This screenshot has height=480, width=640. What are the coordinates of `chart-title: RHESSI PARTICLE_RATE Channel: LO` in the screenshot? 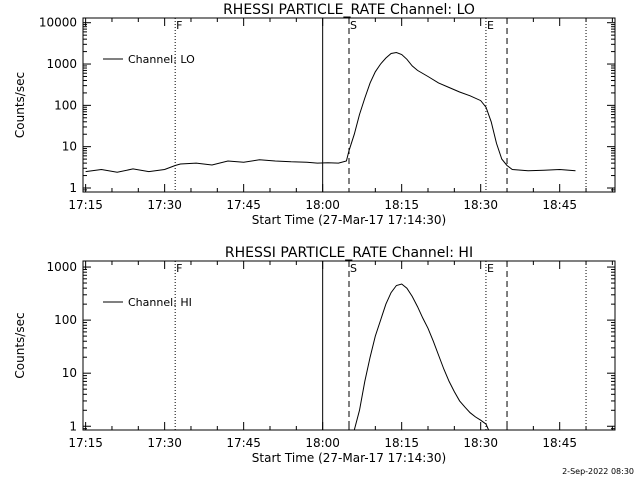 It's located at (349, 10).